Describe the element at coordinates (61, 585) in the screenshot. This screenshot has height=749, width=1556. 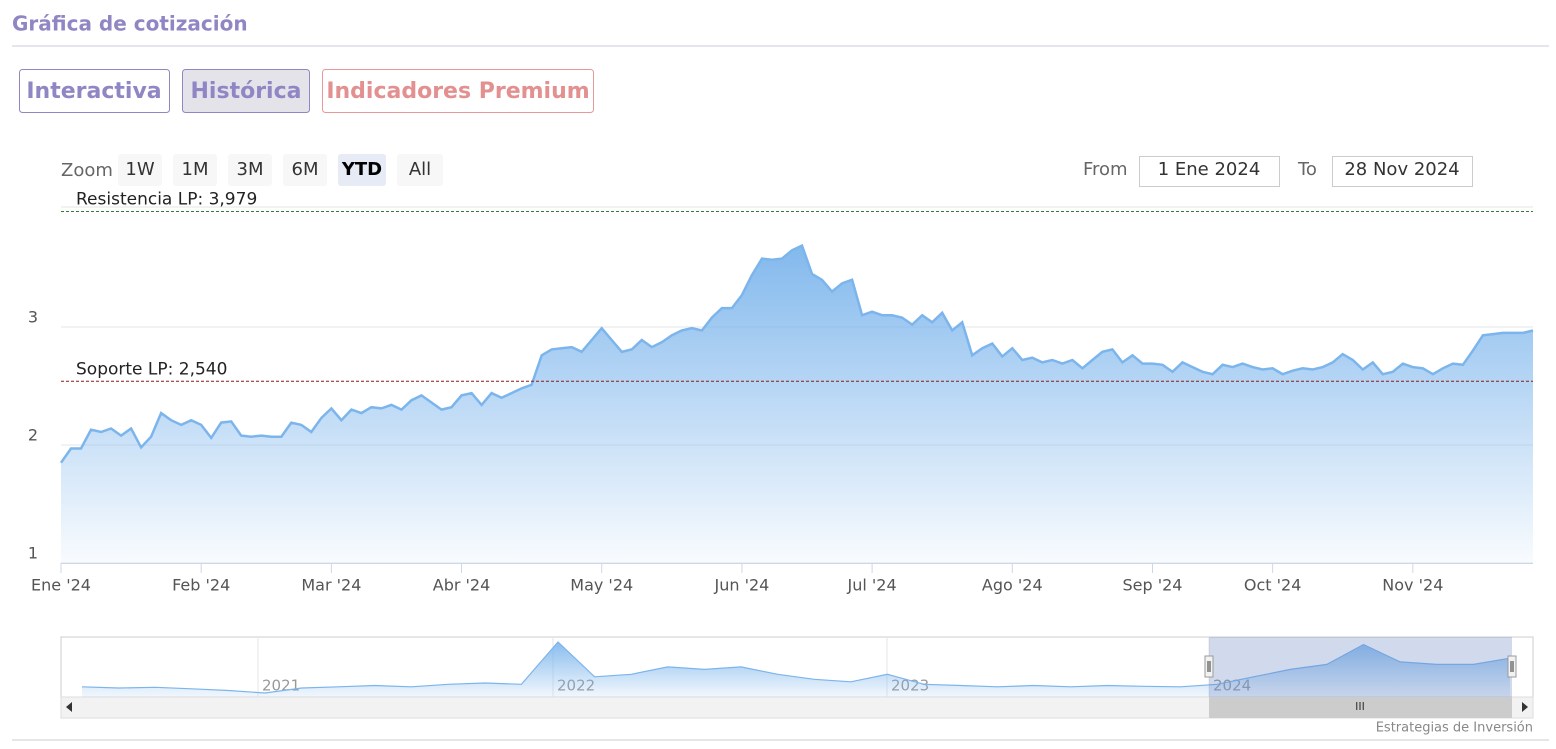
I see `x-tick-label: Ene '24` at that location.